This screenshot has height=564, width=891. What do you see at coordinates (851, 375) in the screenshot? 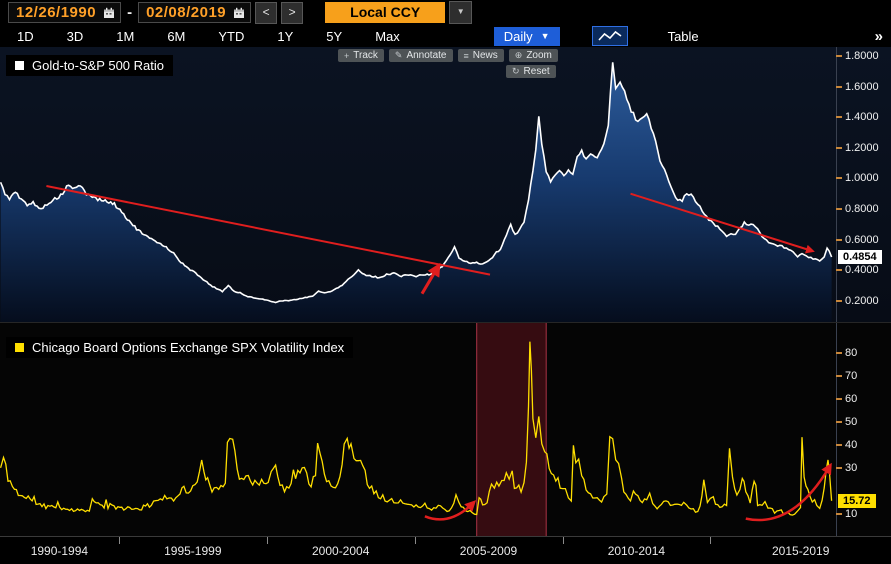
I see `axis-tick-label: 70` at bounding box center [851, 375].